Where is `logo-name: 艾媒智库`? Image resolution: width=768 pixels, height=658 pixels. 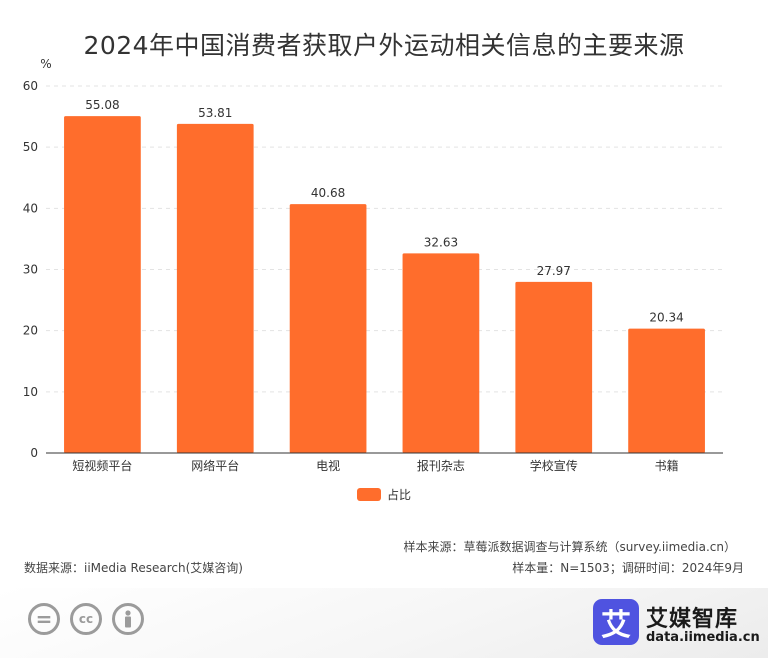
logo-name: 艾媒智库 is located at coordinates (692, 619).